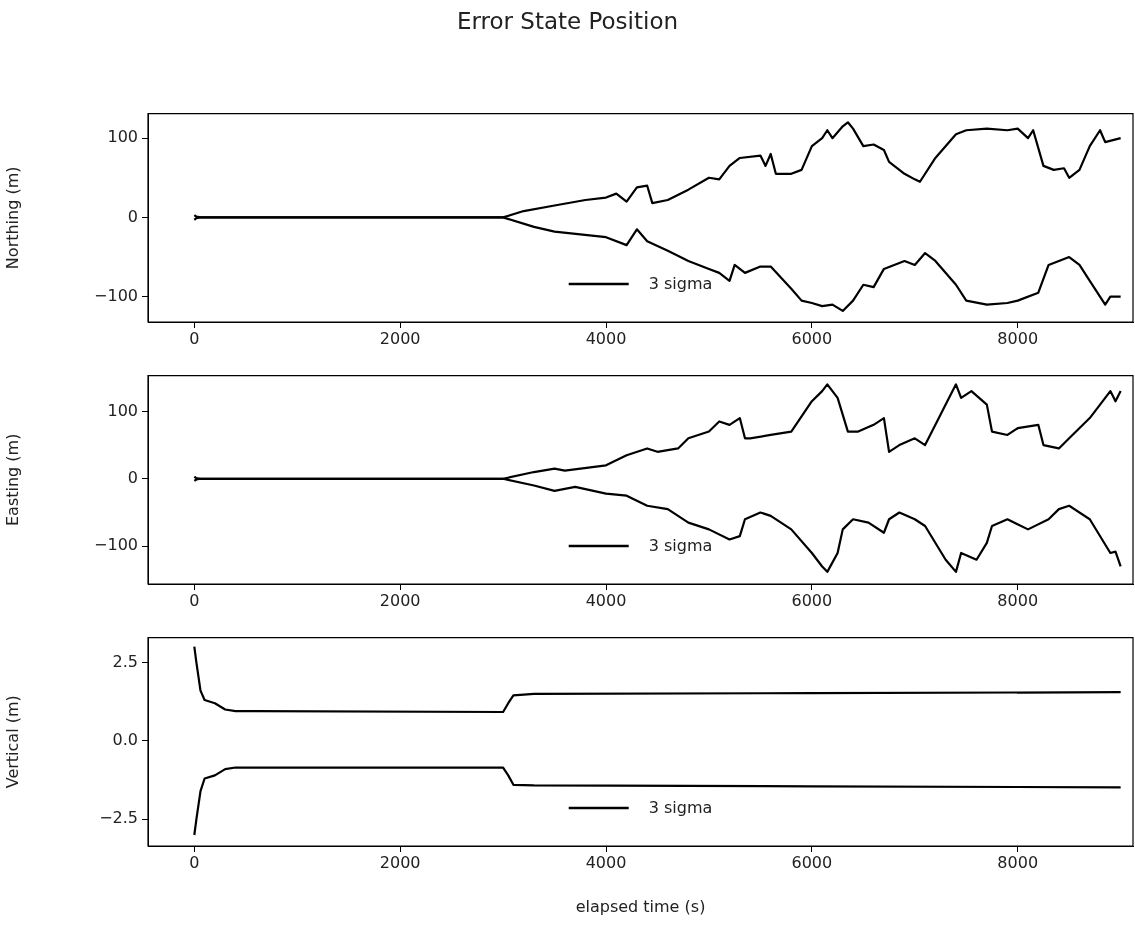 This screenshot has height=933, width=1135. Describe the element at coordinates (567, 21) in the screenshot. I see `chart-title: Error State Position` at that location.